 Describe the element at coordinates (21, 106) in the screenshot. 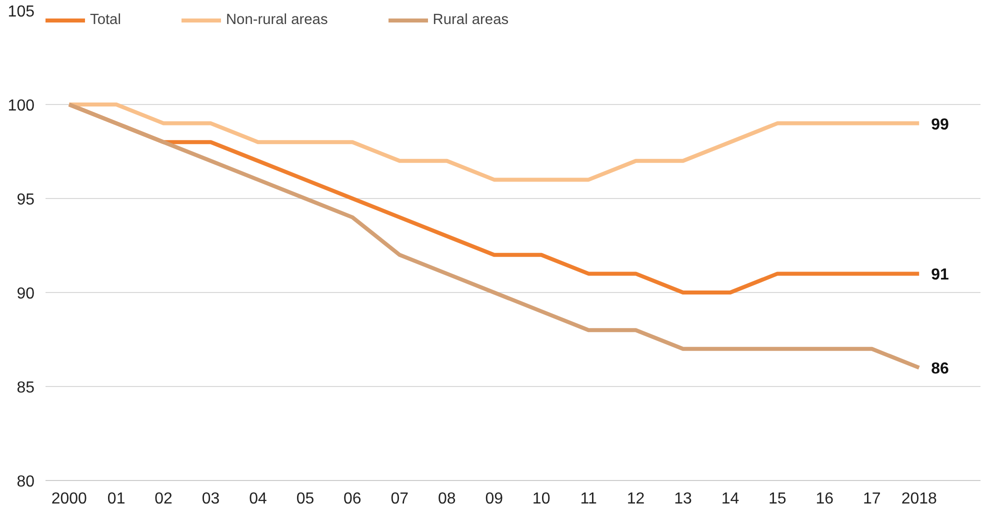

I see `y-tick-label: 100` at that location.